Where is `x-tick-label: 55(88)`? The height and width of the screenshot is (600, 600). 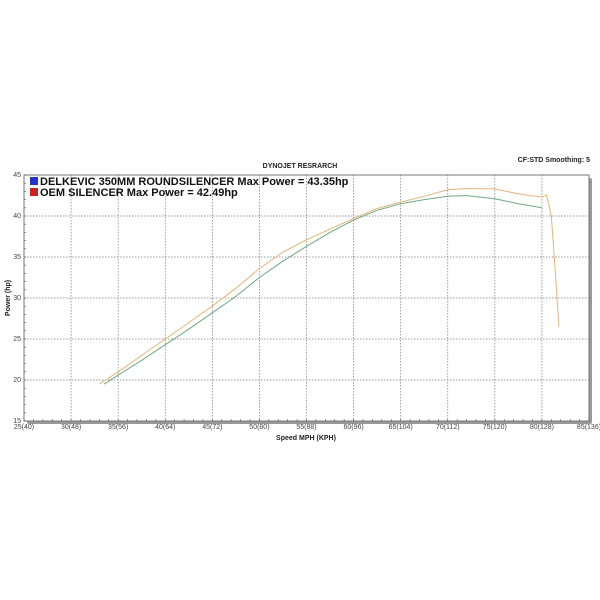
x-tick-label: 55(88) is located at coordinates (306, 427).